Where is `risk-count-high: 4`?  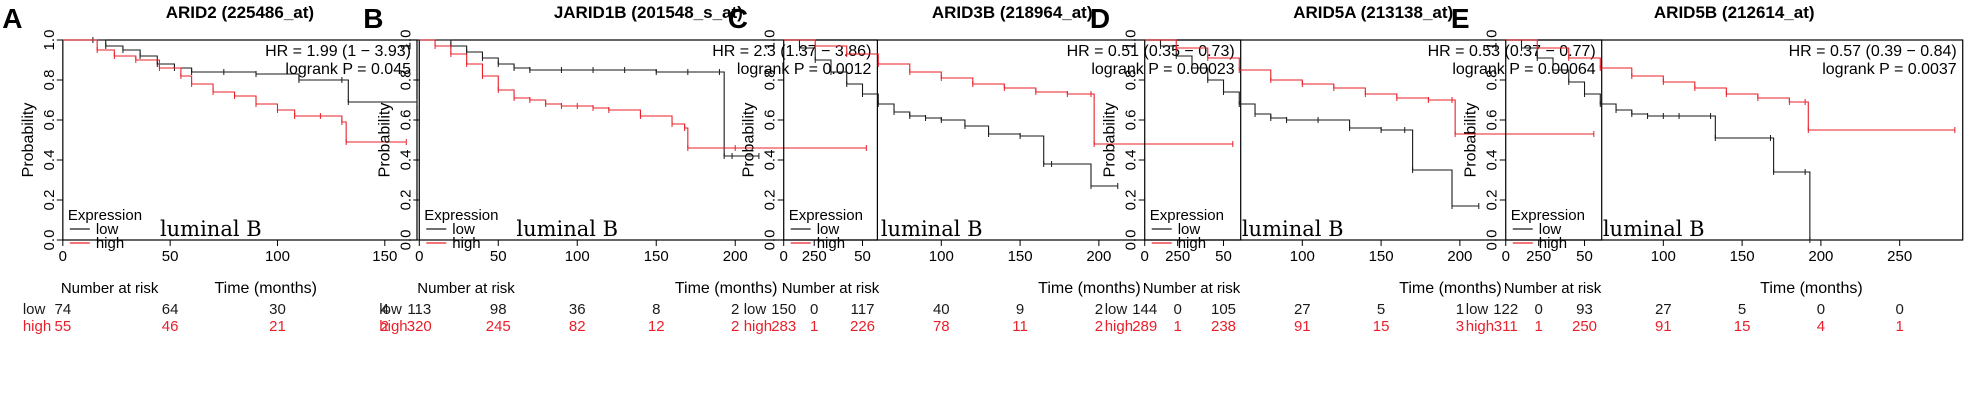 risk-count-high: 4 is located at coordinates (1821, 326).